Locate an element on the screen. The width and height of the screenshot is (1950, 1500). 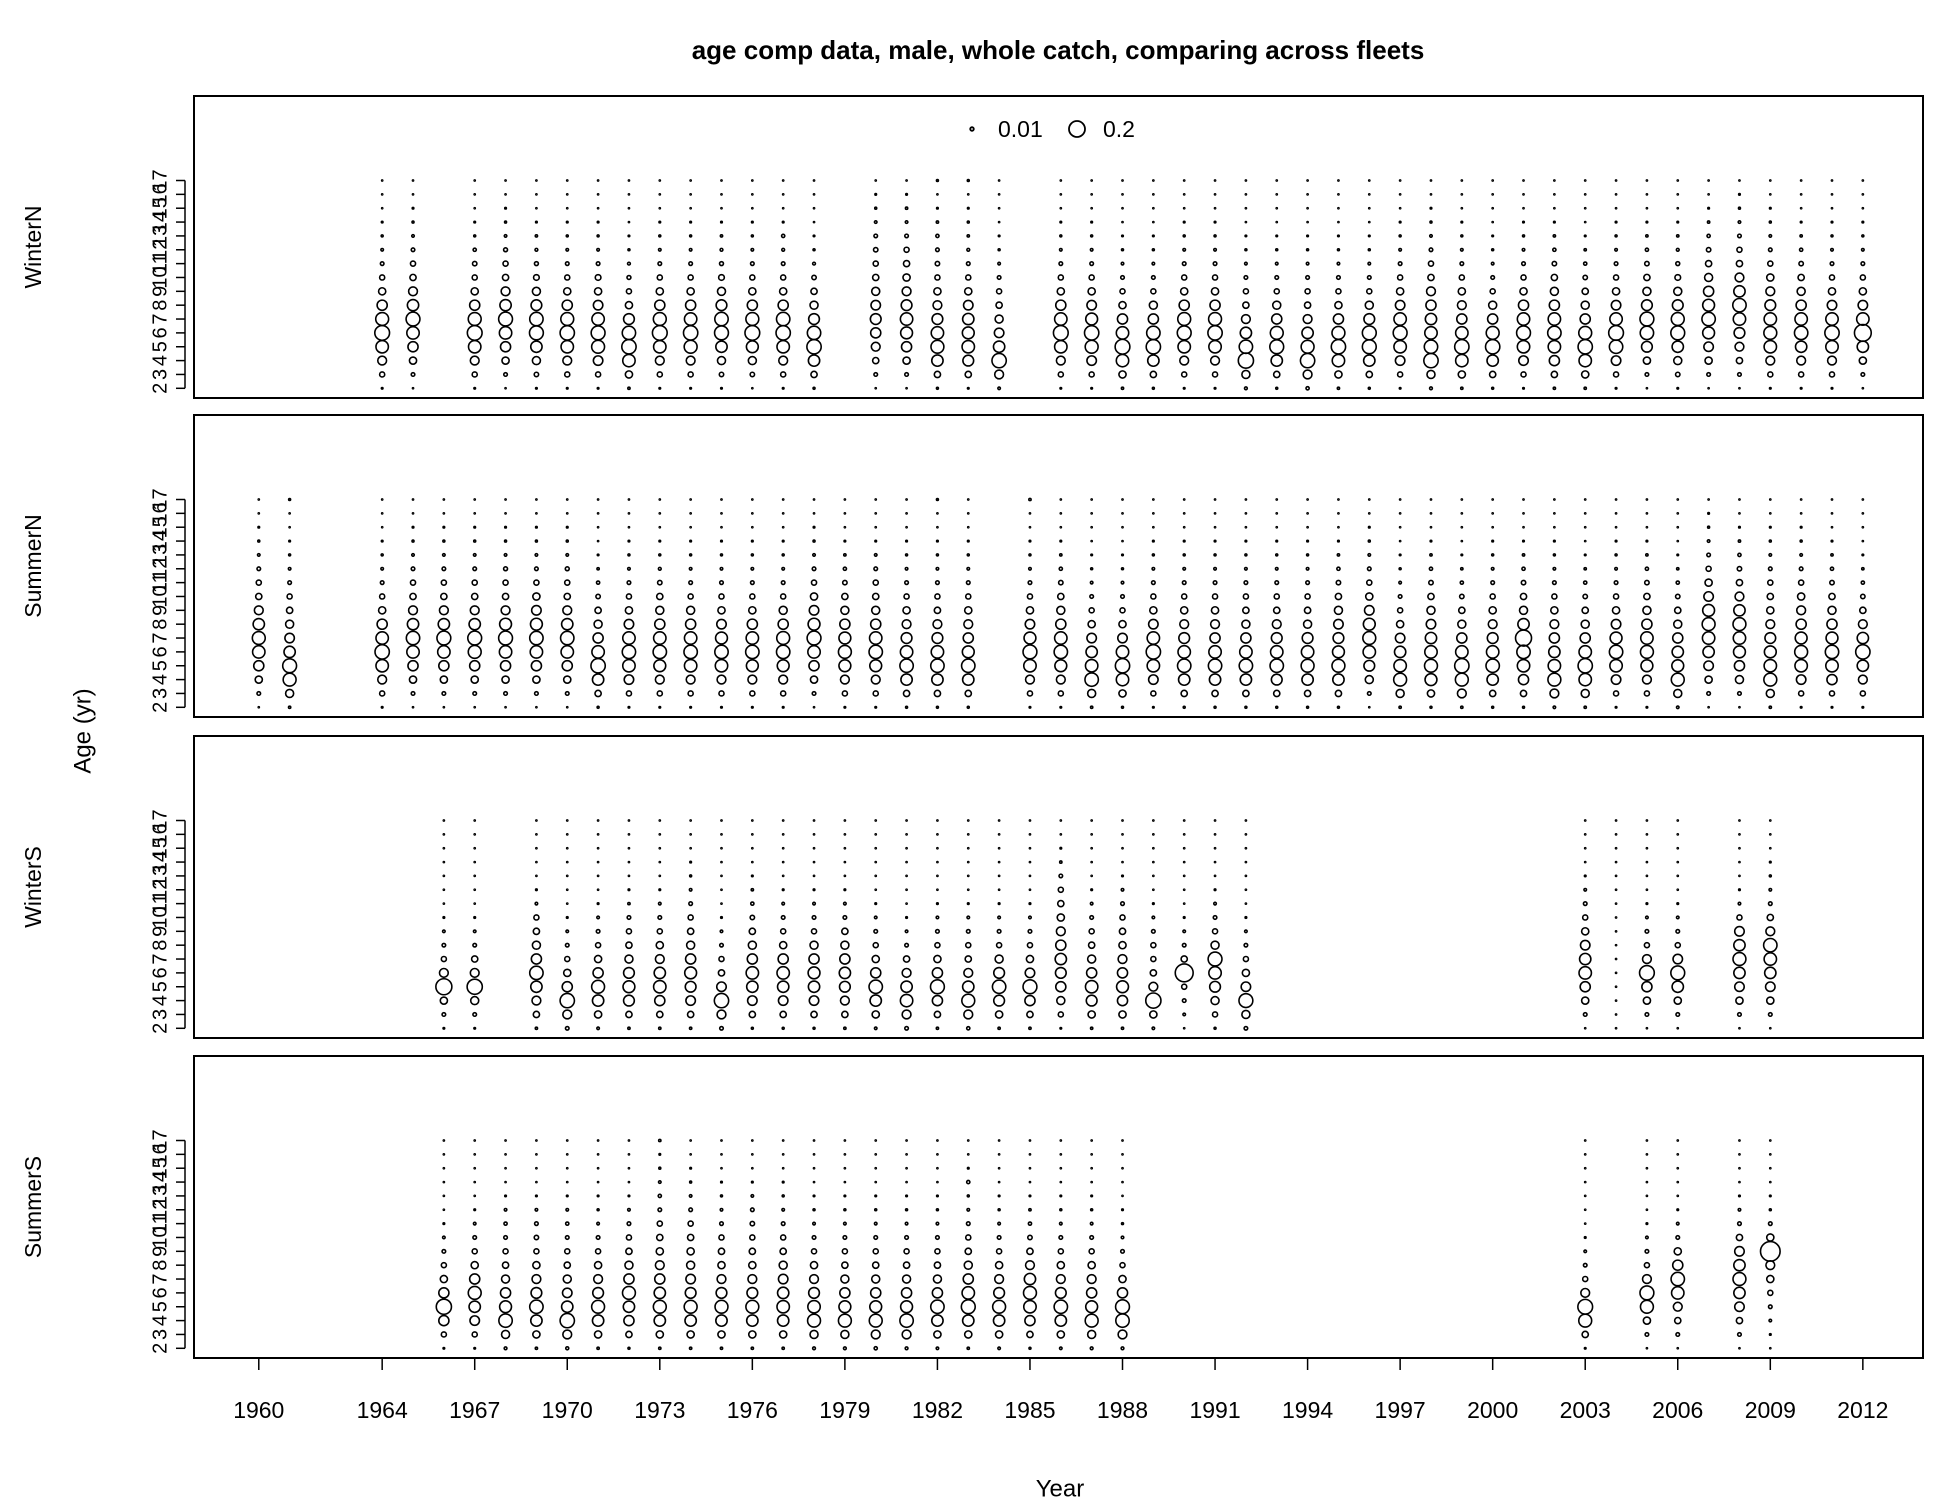
y-tick-label: 6 is located at coordinates (160, 651).